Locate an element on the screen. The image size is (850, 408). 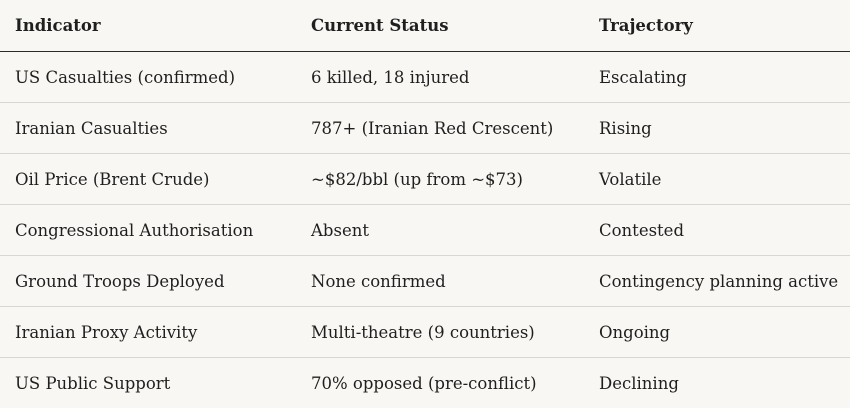
cell-current-status: 70% opposed (pre-conflict) is located at coordinates (424, 383).